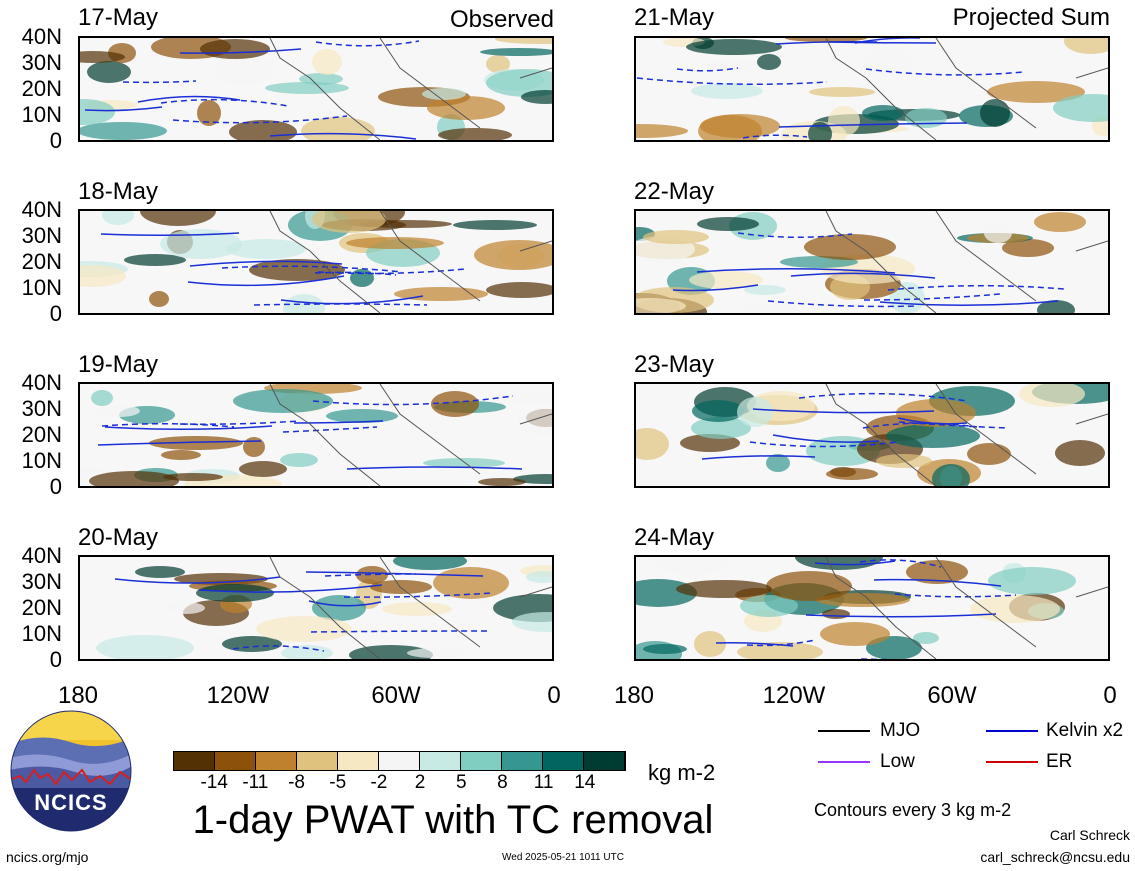 The image size is (1135, 871). What do you see at coordinates (501, 19) in the screenshot?
I see `panel-label-observed: Observed` at bounding box center [501, 19].